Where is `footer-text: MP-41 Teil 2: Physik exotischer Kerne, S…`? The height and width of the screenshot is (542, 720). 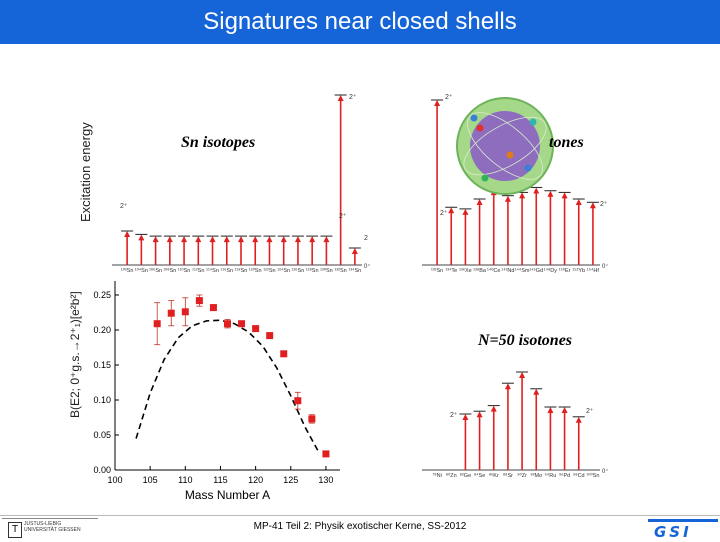 footer-text: MP-41 Teil 2: Physik exotischer Kerne, S… is located at coordinates (360, 526).